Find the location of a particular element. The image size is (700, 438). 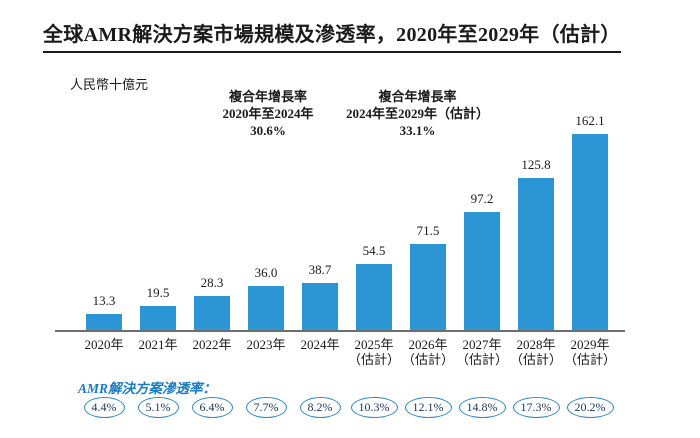

year-label: 2028年 is located at coordinates (536, 344).